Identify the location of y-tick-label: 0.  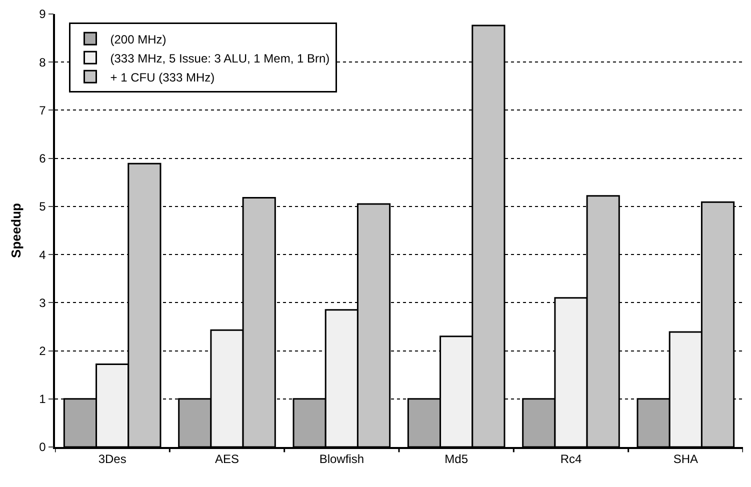
(42, 447).